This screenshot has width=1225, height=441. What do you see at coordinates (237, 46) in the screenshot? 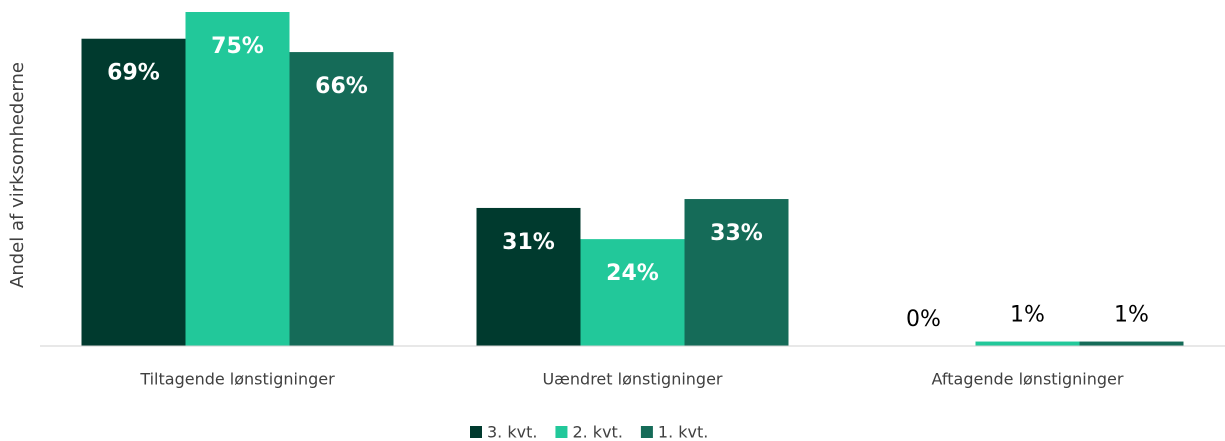
I see `data-label: 75%` at bounding box center [237, 46].